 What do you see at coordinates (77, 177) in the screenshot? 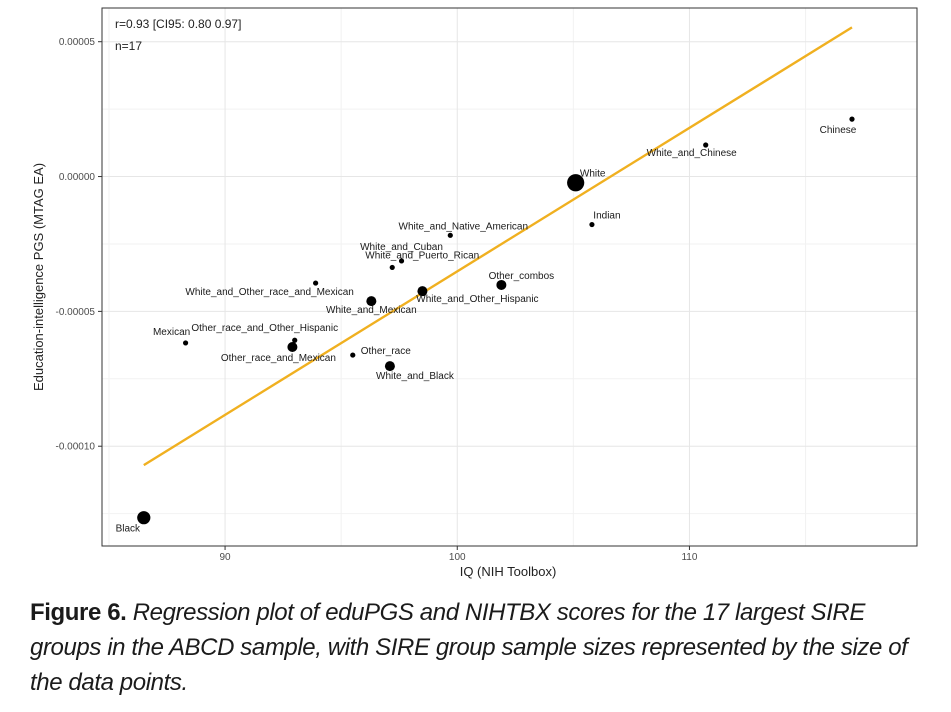
I see `y-tick-label: 0.00000` at bounding box center [77, 177].